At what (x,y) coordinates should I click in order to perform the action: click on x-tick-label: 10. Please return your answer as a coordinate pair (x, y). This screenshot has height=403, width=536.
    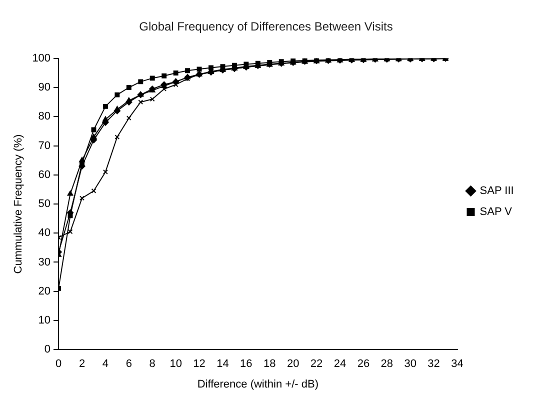
    Looking at the image, I should click on (176, 364).